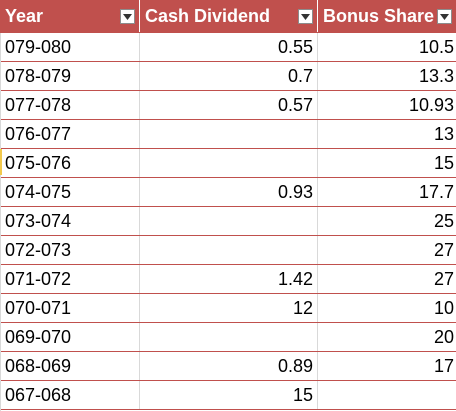 The height and width of the screenshot is (411, 456). Describe the element at coordinates (443, 336) in the screenshot. I see `cell-bonus-share: 20` at that location.